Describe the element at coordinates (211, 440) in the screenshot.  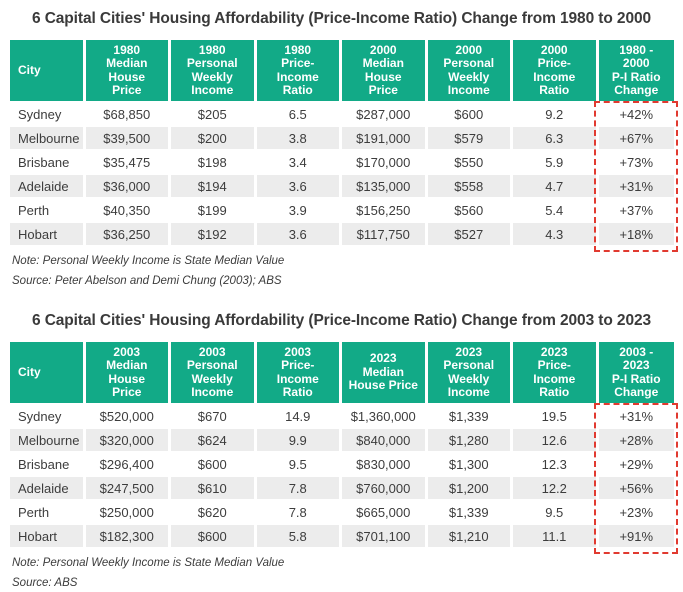
I see `data-cell: $624` at that location.